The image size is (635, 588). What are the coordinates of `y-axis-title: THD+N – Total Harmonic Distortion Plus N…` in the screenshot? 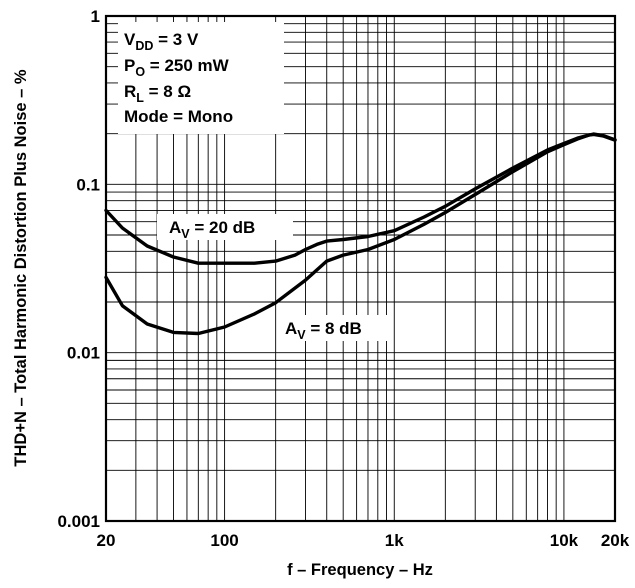 It's located at (21, 267).